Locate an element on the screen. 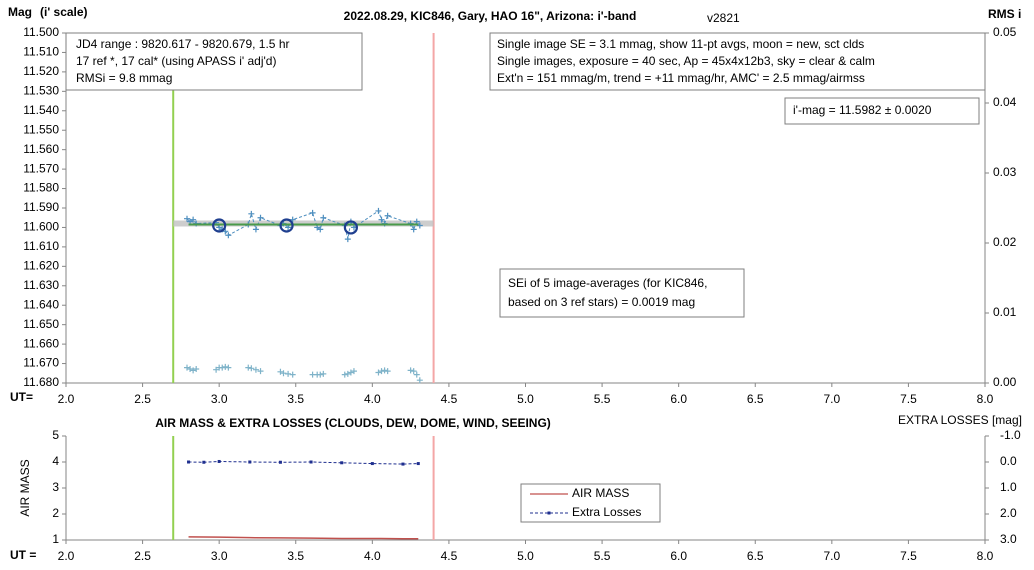  annotation-text: 17 ref *, 17 cal* (using APASS i' adj'd) is located at coordinates (176, 61).